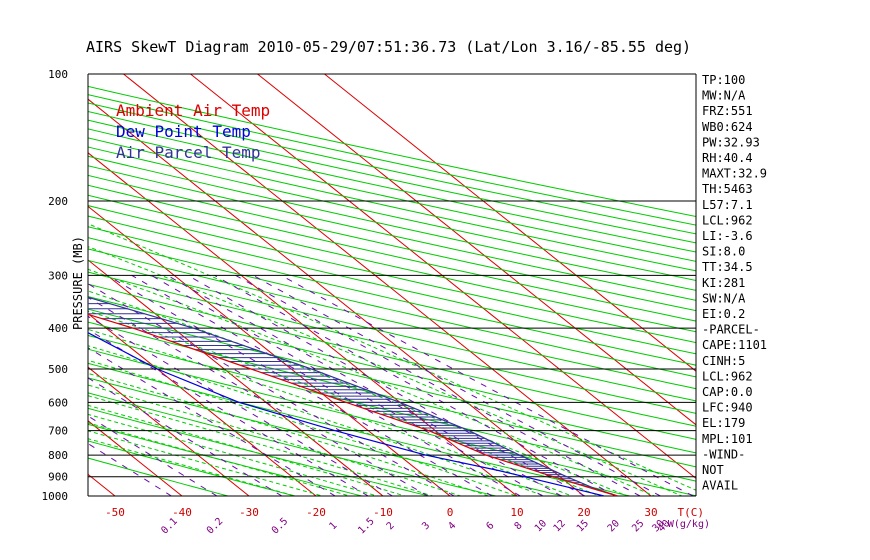 The image size is (870, 560). What do you see at coordinates (727, 408) in the screenshot?
I see `index-item: LFC:940` at bounding box center [727, 408].